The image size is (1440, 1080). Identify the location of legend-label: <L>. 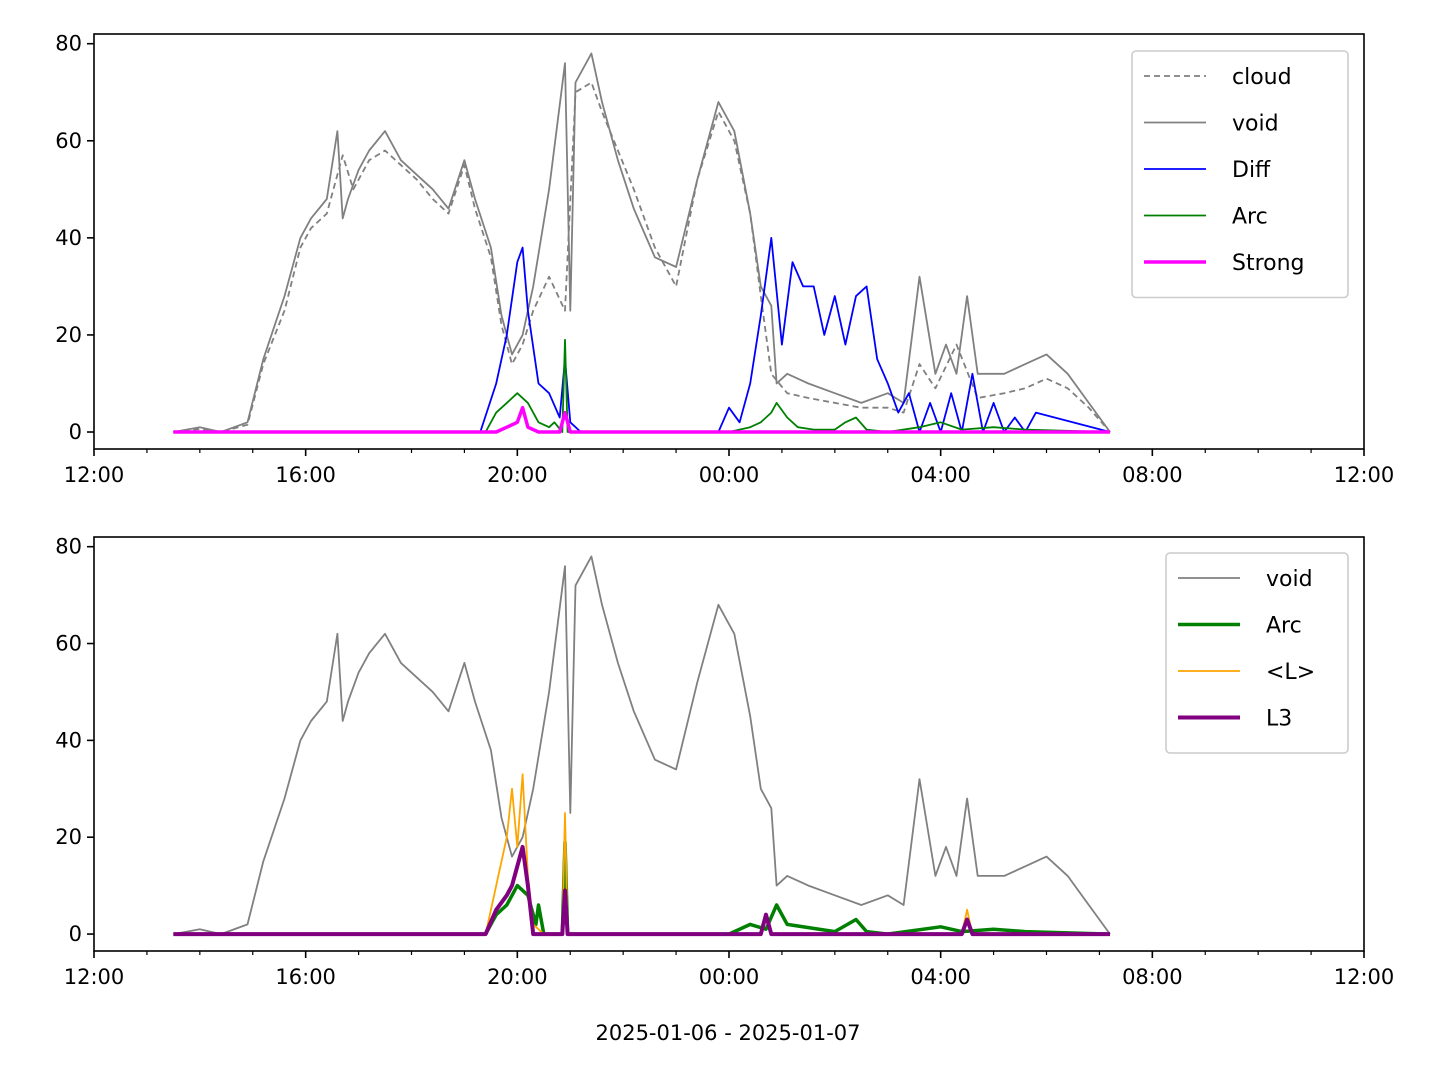
(1290, 672).